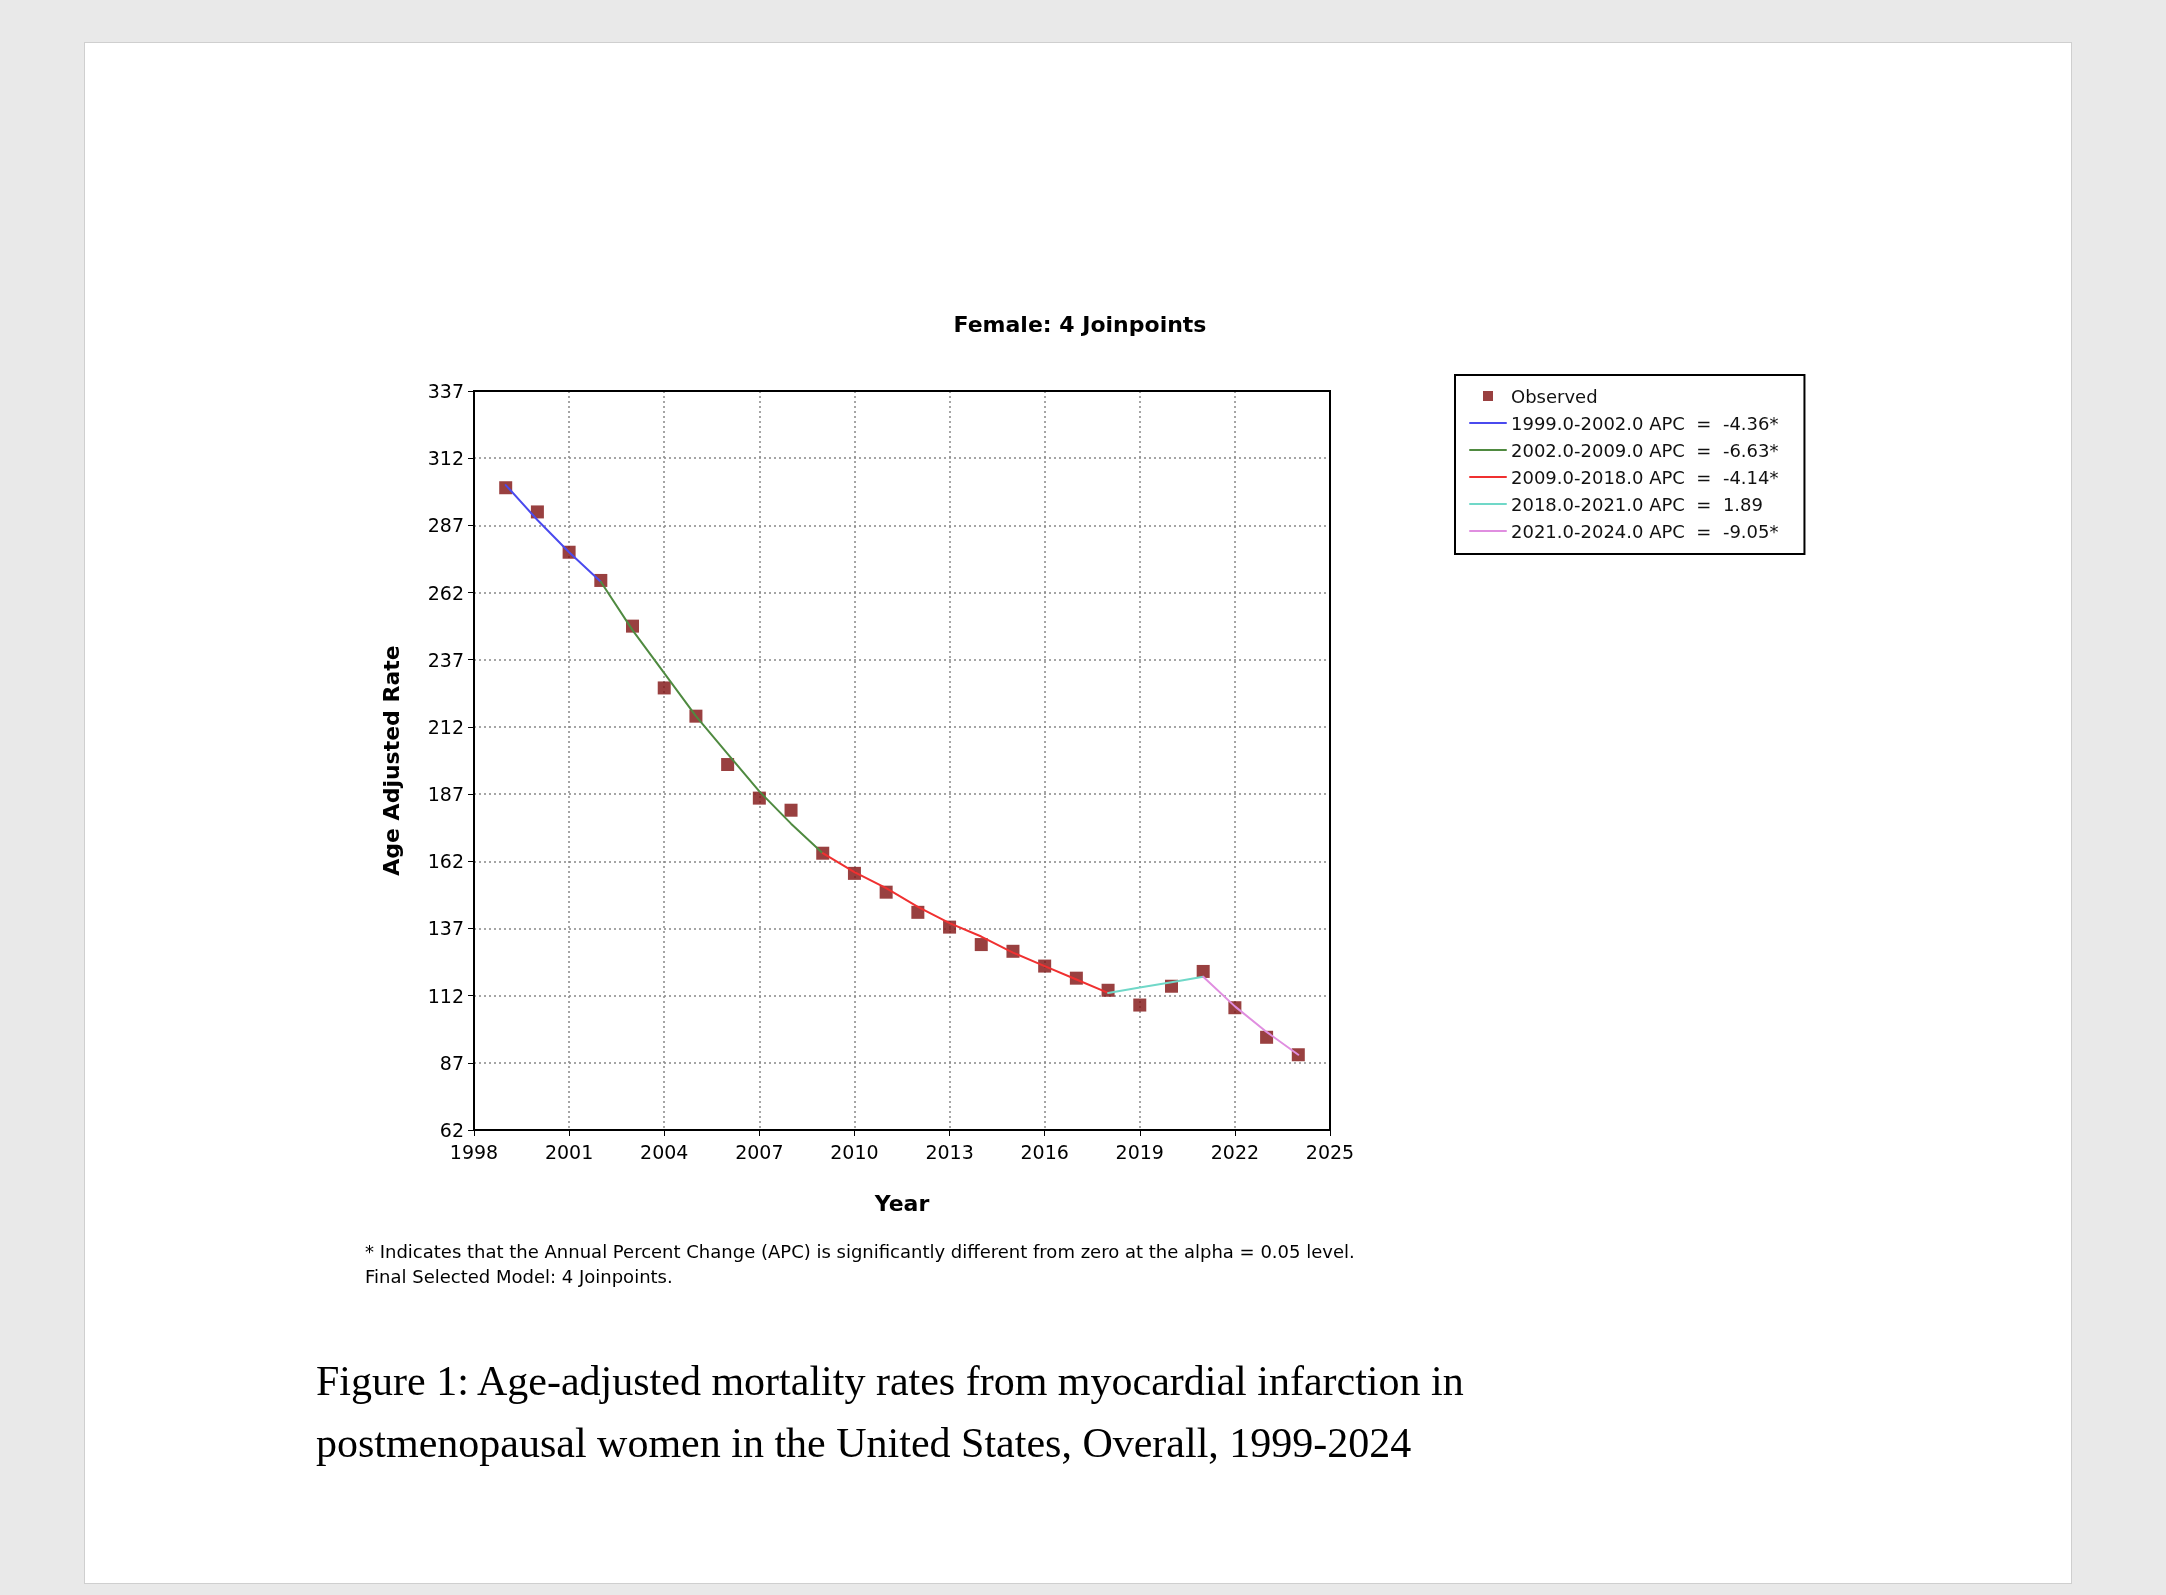 The image size is (2166, 1595). Describe the element at coordinates (445, 391) in the screenshot. I see `y-tick-label: 337` at that location.